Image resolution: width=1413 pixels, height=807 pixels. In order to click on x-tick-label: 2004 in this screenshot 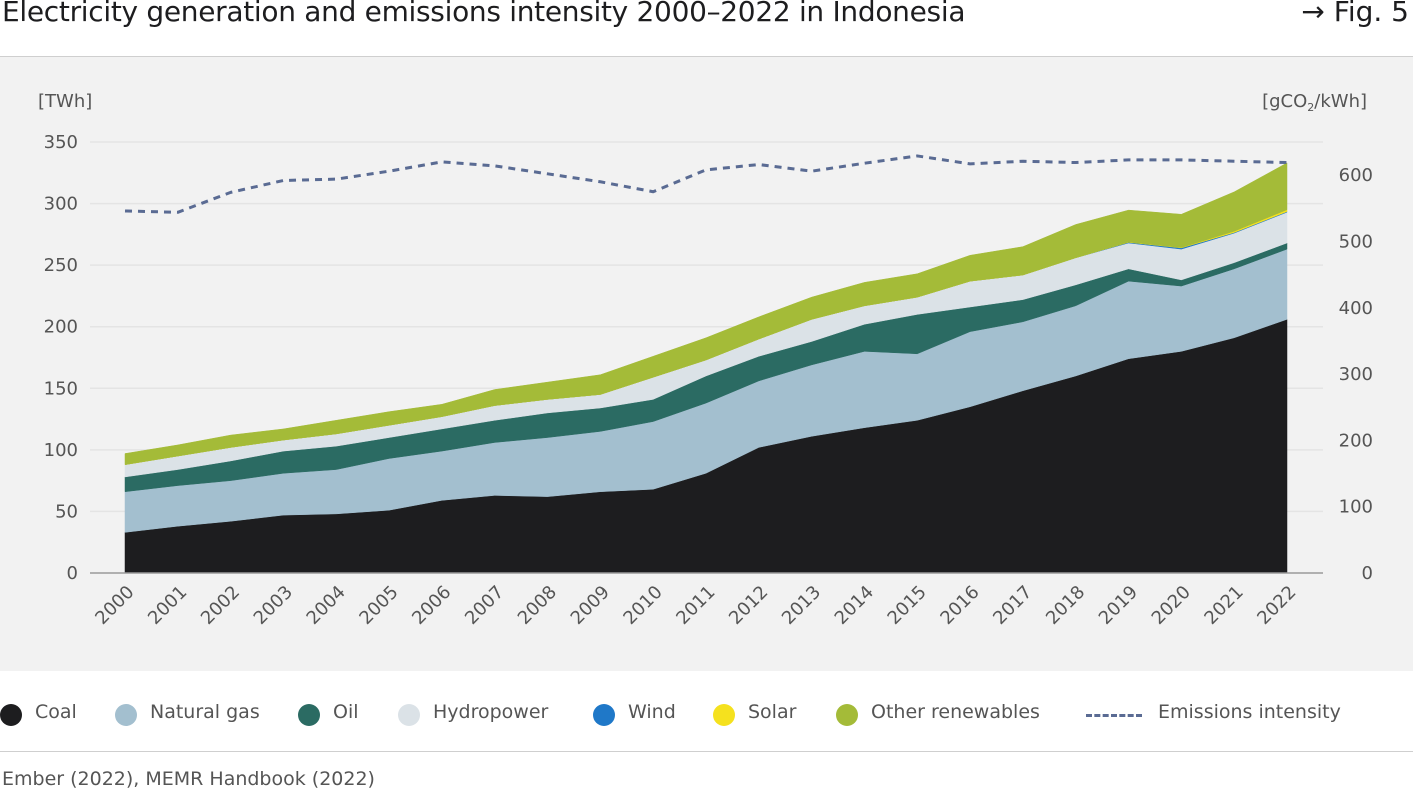, I will do `click(326, 605)`.